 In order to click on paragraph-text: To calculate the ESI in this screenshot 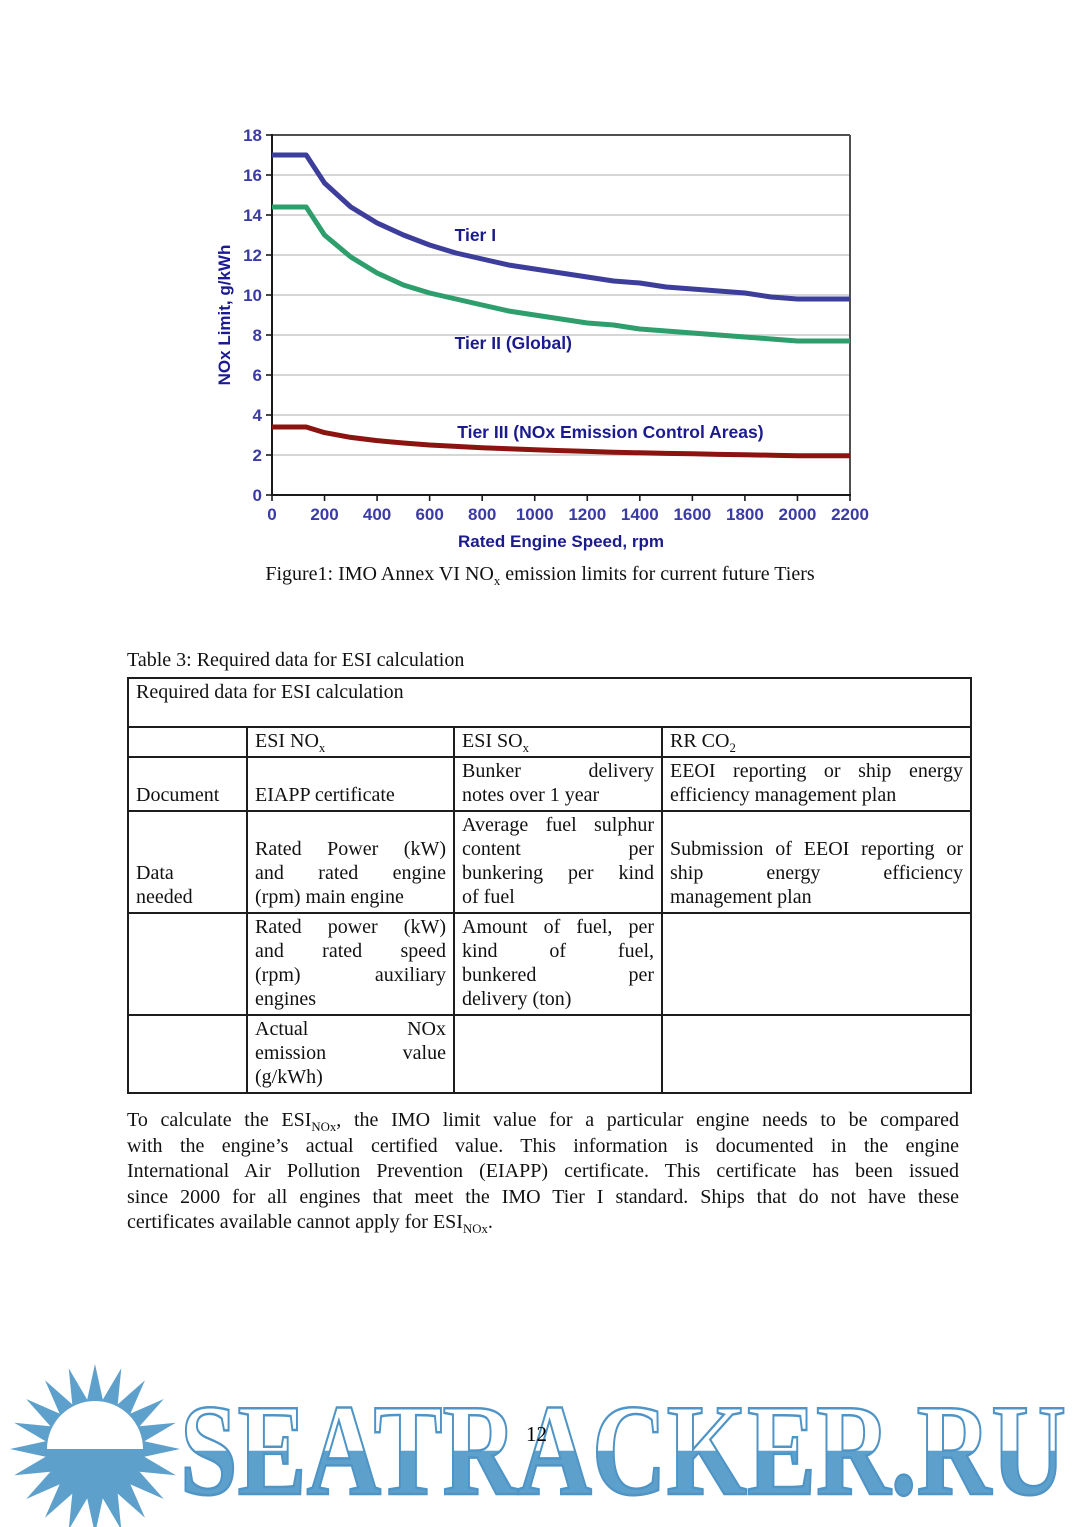, I will do `click(219, 1120)`.